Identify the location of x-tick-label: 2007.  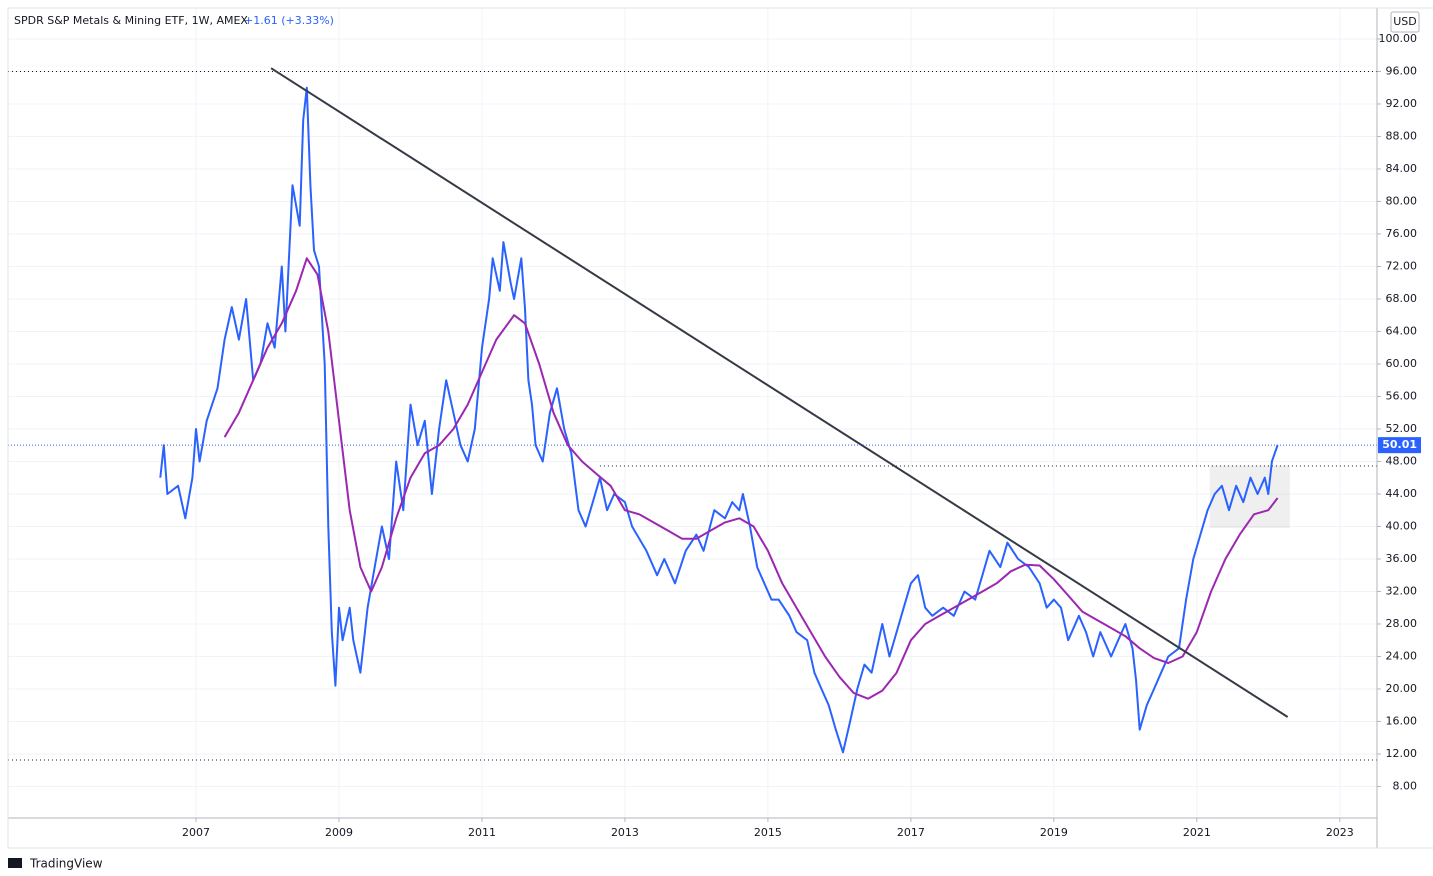
(196, 832).